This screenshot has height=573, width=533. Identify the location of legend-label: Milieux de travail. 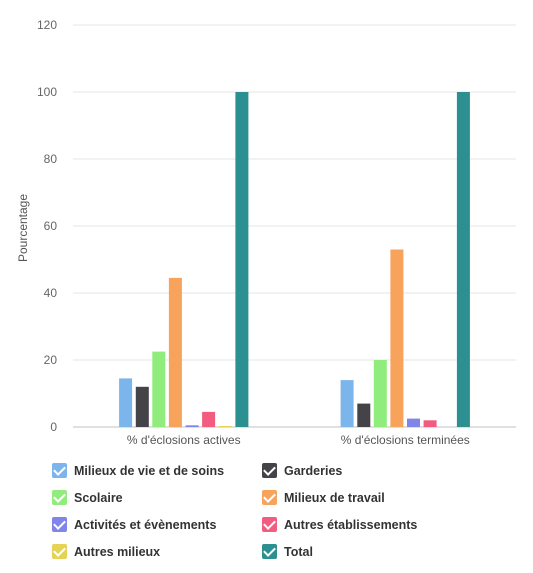
(334, 497).